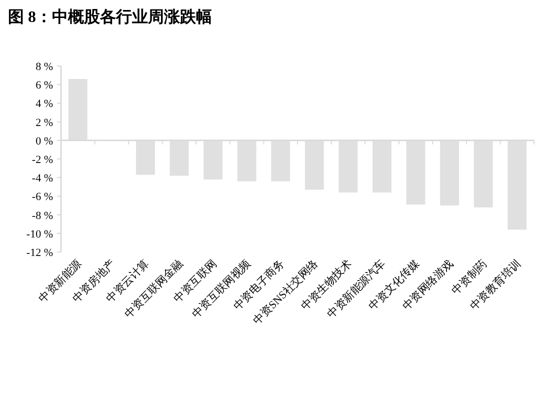 This screenshot has height=404, width=547. I want to click on ytick: 8 %, so click(44, 67).